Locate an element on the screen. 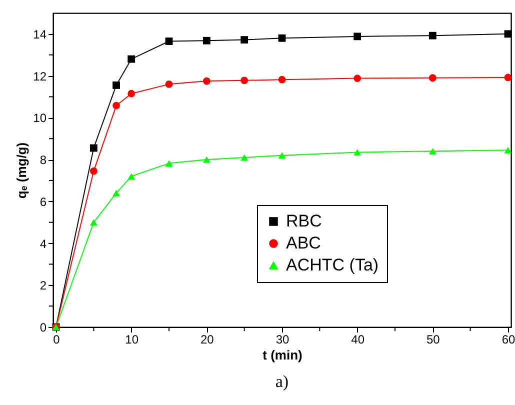 The image size is (515, 405). x-tick-label: 50 is located at coordinates (433, 339).